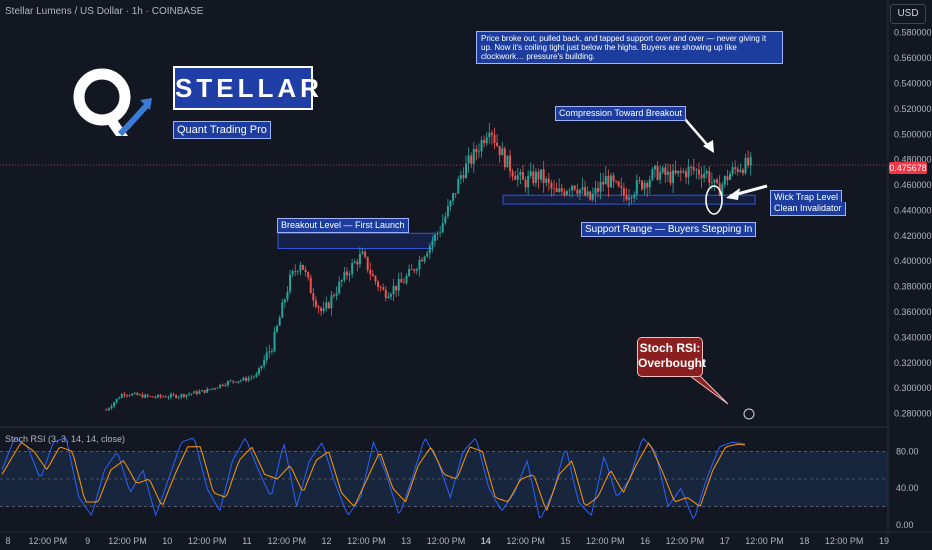 The height and width of the screenshot is (550, 932). I want to click on quant-logo-icon, so click(112, 102).